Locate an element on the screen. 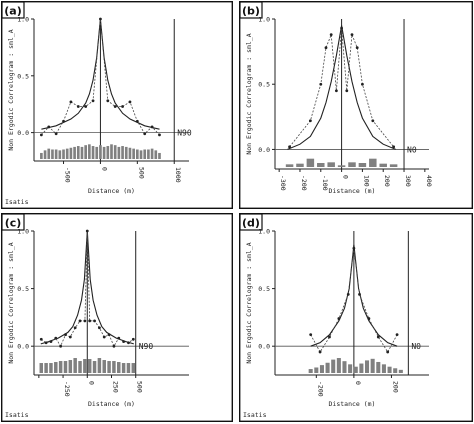 The height and width of the screenshot is (424, 474). x-tick-label: 300 is located at coordinates (408, 181).